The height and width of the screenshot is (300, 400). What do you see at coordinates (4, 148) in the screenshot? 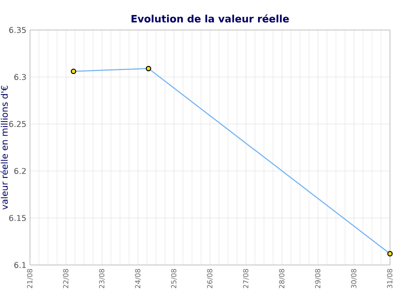
I see `y-axis-title: valeur réelle en millions d'€` at bounding box center [4, 148].